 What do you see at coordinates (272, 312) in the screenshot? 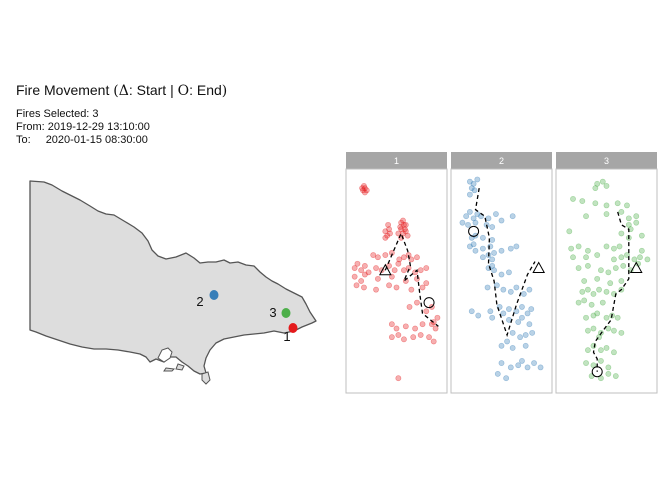
I see `fire-3-label: 3` at bounding box center [272, 312].